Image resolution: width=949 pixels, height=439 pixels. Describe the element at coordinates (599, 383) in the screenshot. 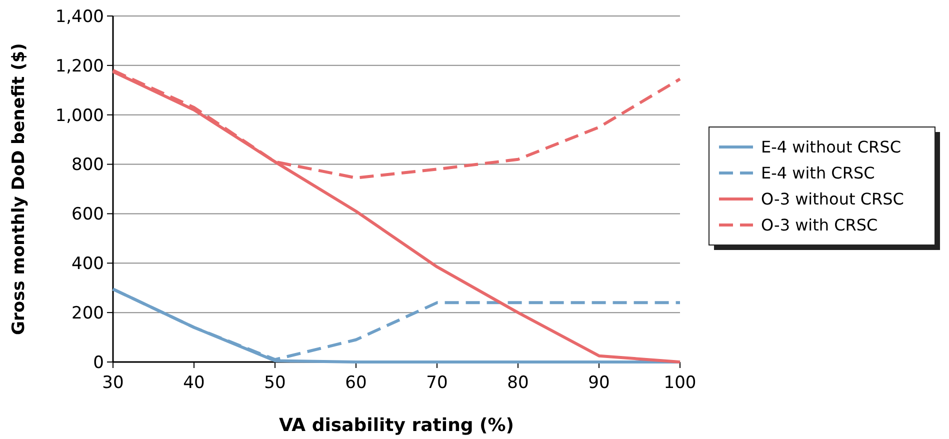

I see `x-tick-label: 90` at that location.